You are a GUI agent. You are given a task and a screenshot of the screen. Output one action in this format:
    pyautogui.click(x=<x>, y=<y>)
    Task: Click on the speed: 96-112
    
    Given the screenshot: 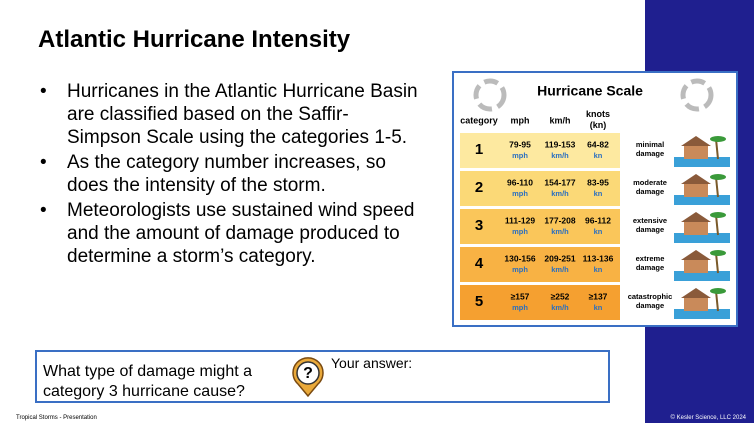 What is the action you would take?
    pyautogui.click(x=598, y=220)
    